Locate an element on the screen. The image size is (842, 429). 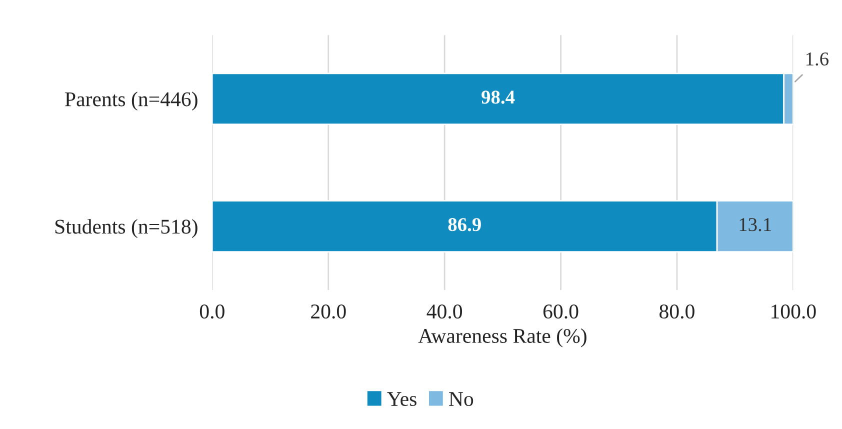
y-tick-label: Students (n=518) is located at coordinates (126, 228).